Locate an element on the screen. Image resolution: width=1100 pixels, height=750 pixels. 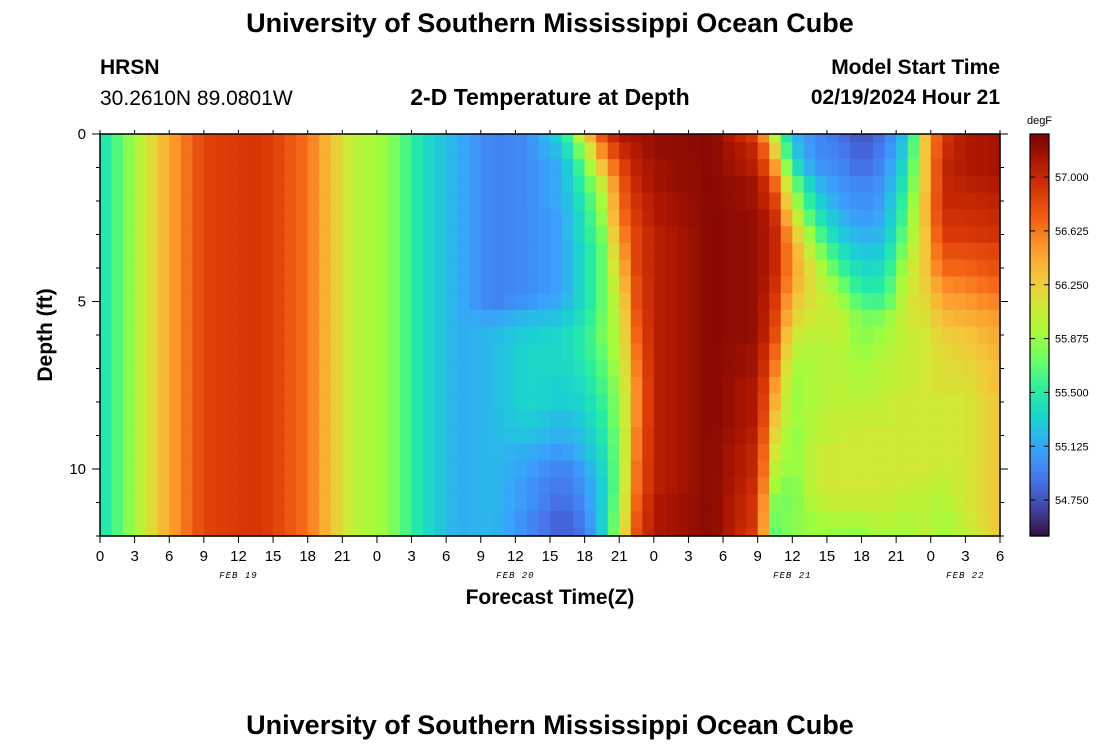
colorbar-tick-label: 56.625 is located at coordinates (1072, 232).